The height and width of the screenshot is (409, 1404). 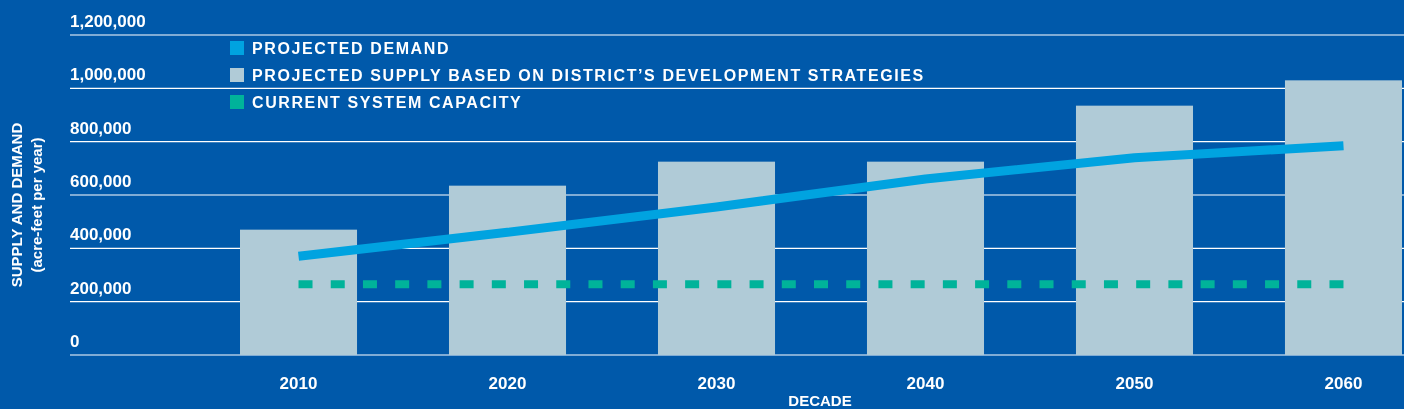 I want to click on y-tick-label: 600,000, so click(x=101, y=181).